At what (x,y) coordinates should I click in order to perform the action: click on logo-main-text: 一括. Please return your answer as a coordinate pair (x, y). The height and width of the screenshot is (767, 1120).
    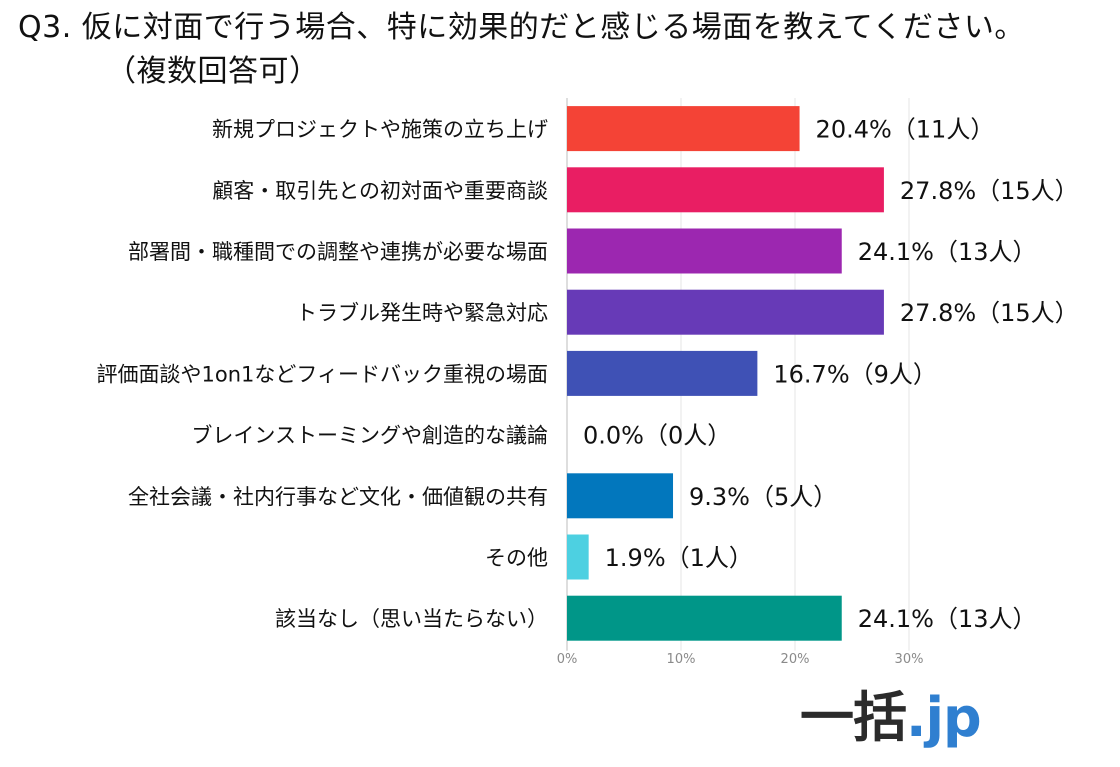
    Looking at the image, I should click on (853, 717).